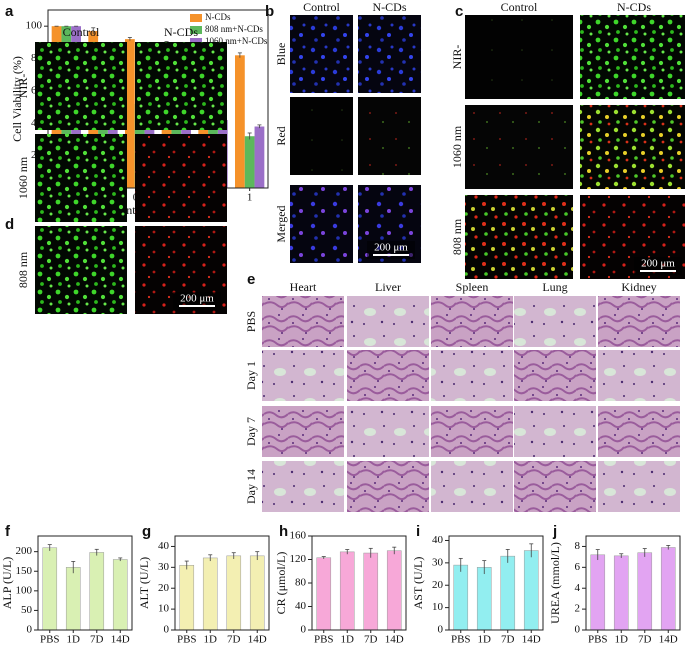 The width and height of the screenshot is (685, 652). What do you see at coordinates (144, 583) in the screenshot?
I see `y-axis-label: ALT (U/L)` at bounding box center [144, 583].